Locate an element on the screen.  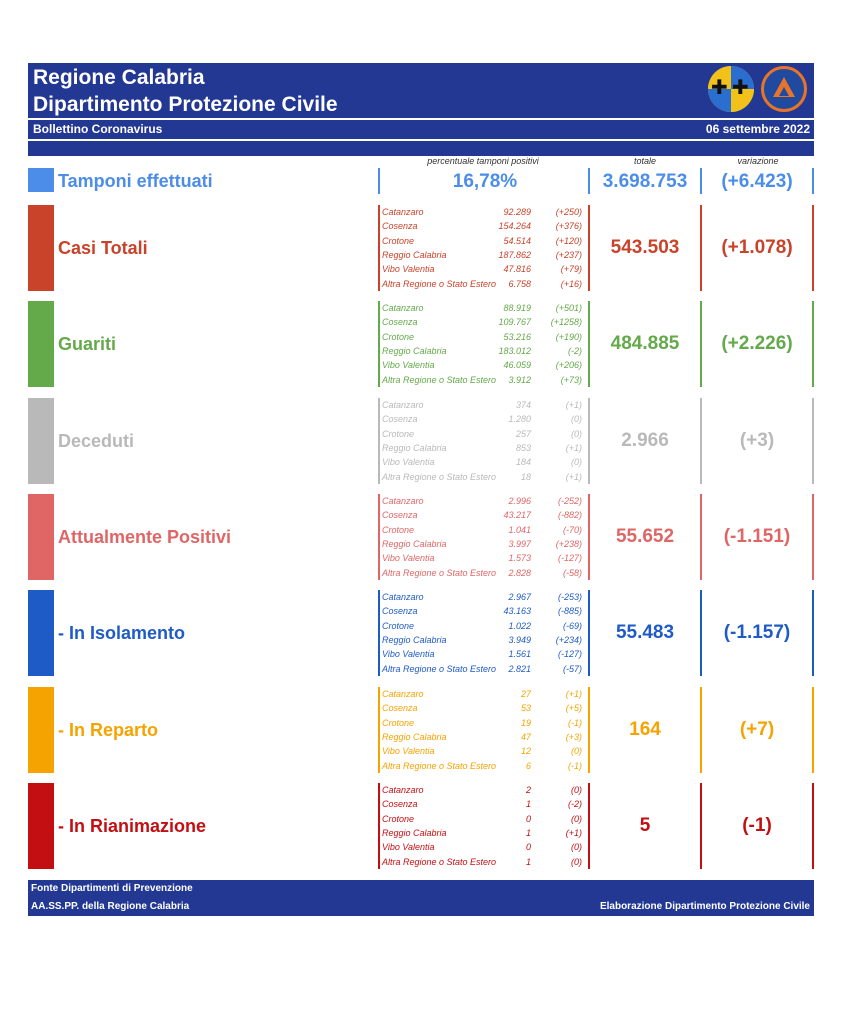
column-header-percent: percentuale tamponi positivi is located at coordinates (483, 161).